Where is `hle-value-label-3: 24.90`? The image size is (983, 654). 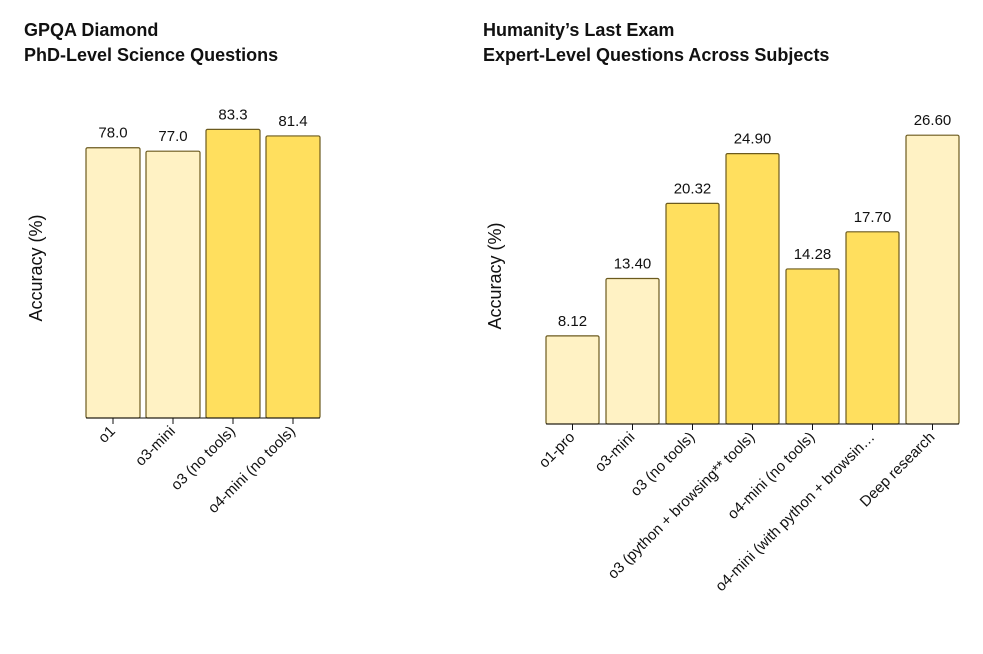 hle-value-label-3: 24.90 is located at coordinates (753, 139).